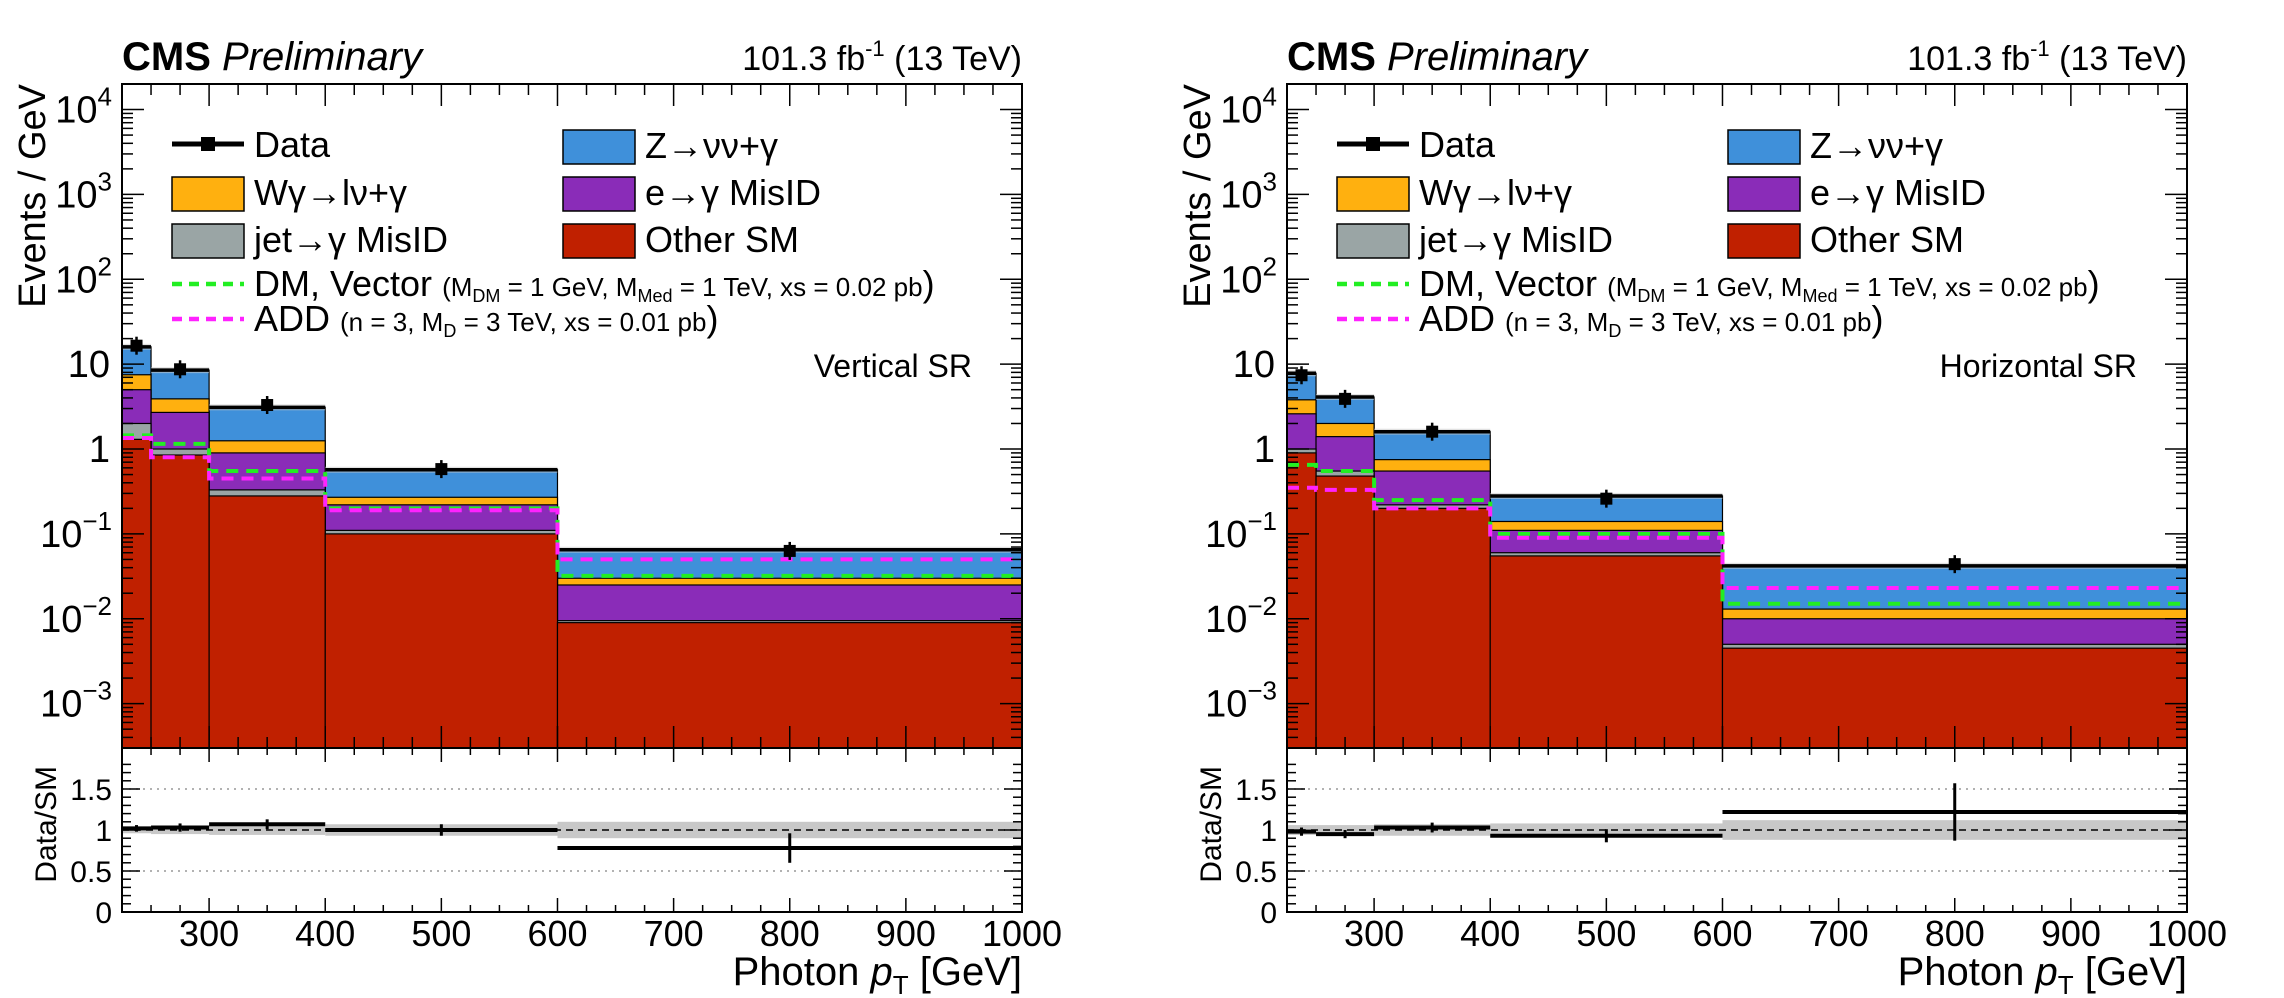 The image size is (2284, 998). I want to click on ratio-y-tick-label: 1.5, so click(1256, 790).